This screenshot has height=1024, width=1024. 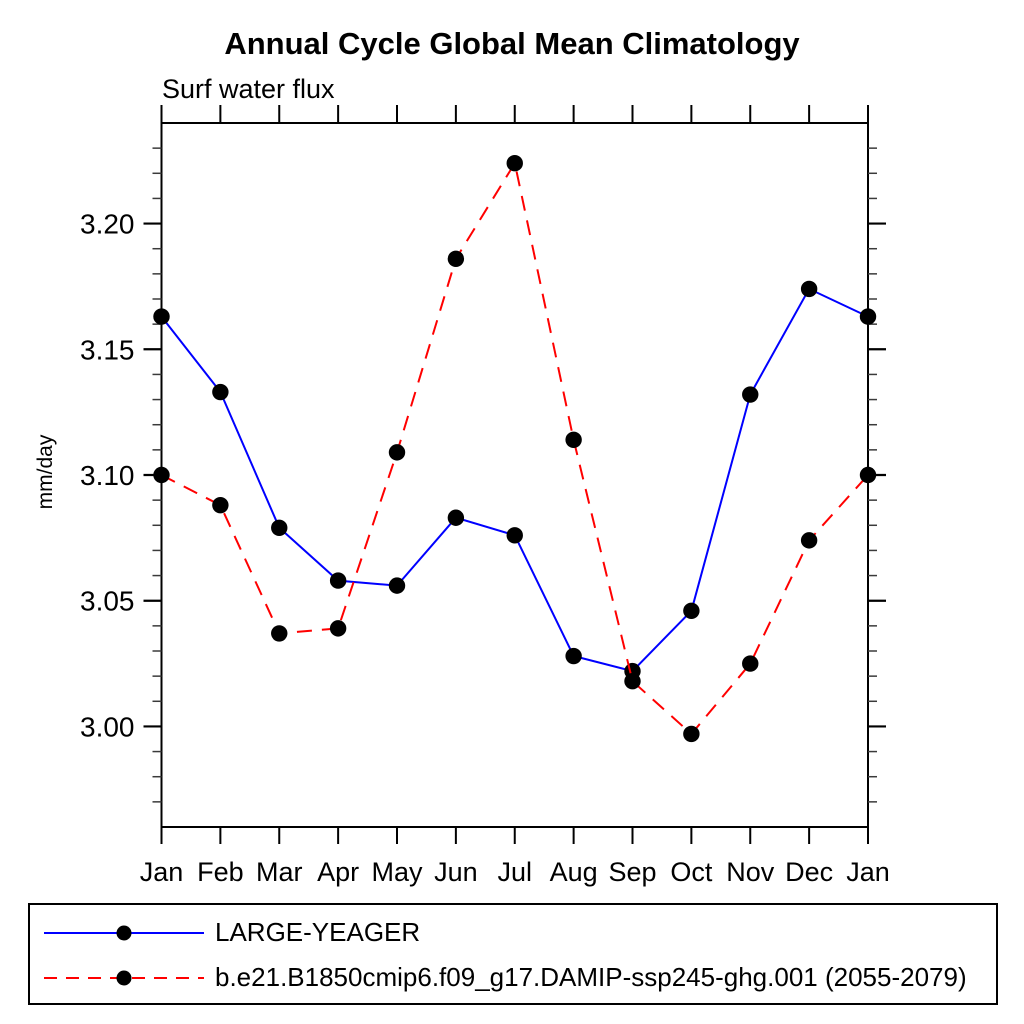 What do you see at coordinates (691, 872) in the screenshot?
I see `x-tick-label: Oct` at bounding box center [691, 872].